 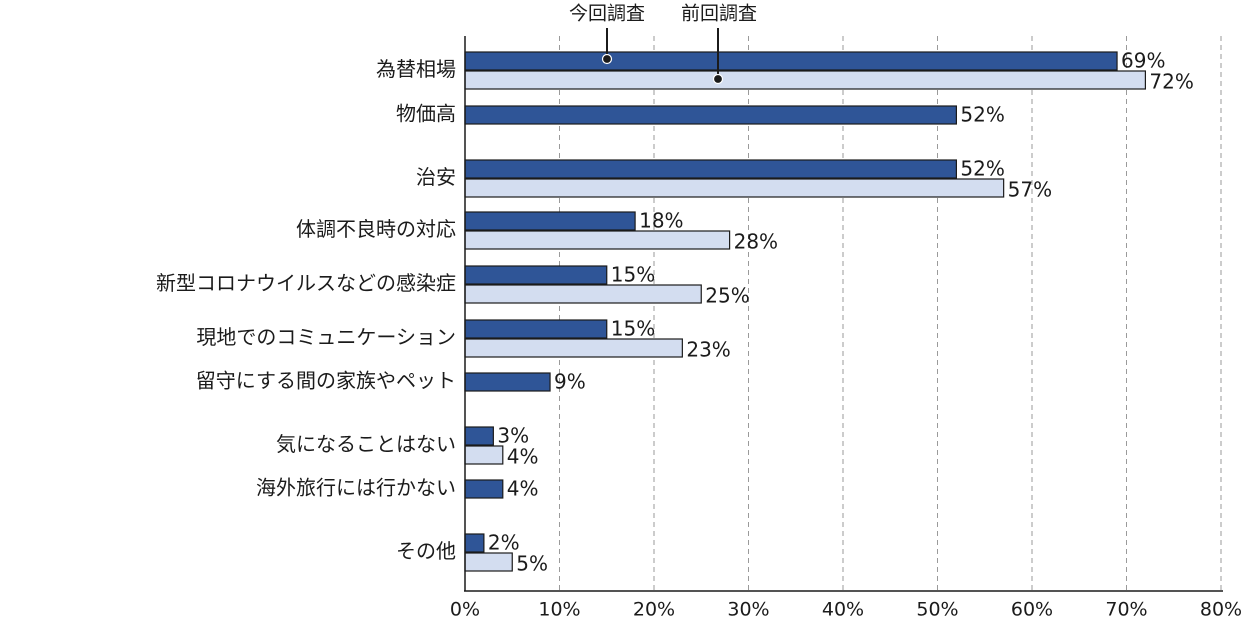 I want to click on x-tick-label: 30%, so click(x=748, y=610).